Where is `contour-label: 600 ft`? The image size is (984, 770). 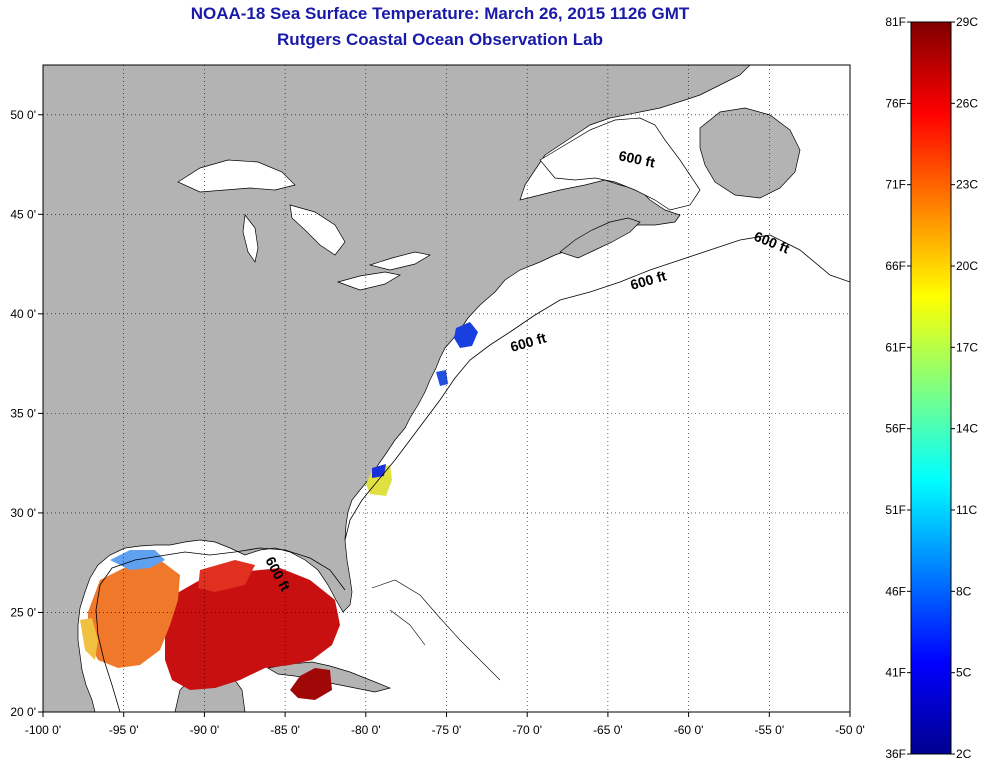 contour-label: 600 ft is located at coordinates (636, 158).